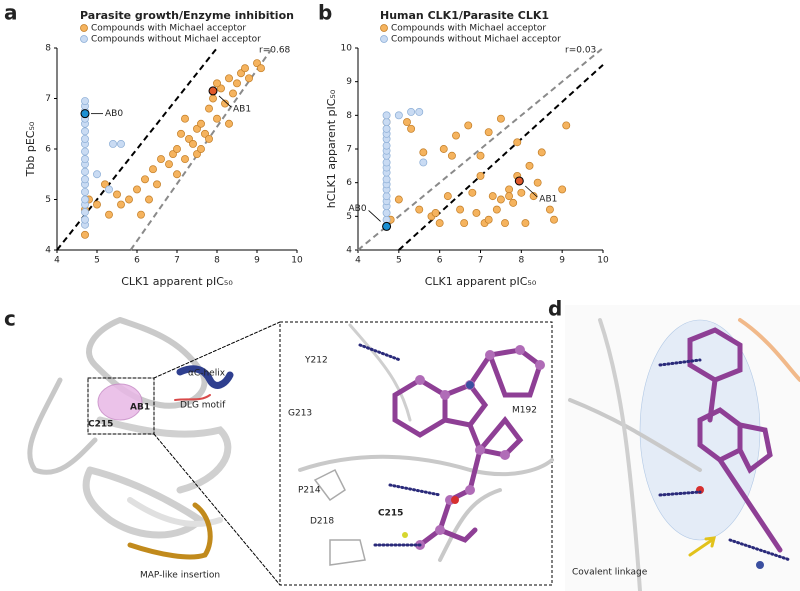 This screenshot has width=800, height=591. I want to click on legend-label: Compounds with Michael acceptor, so click(468, 29).